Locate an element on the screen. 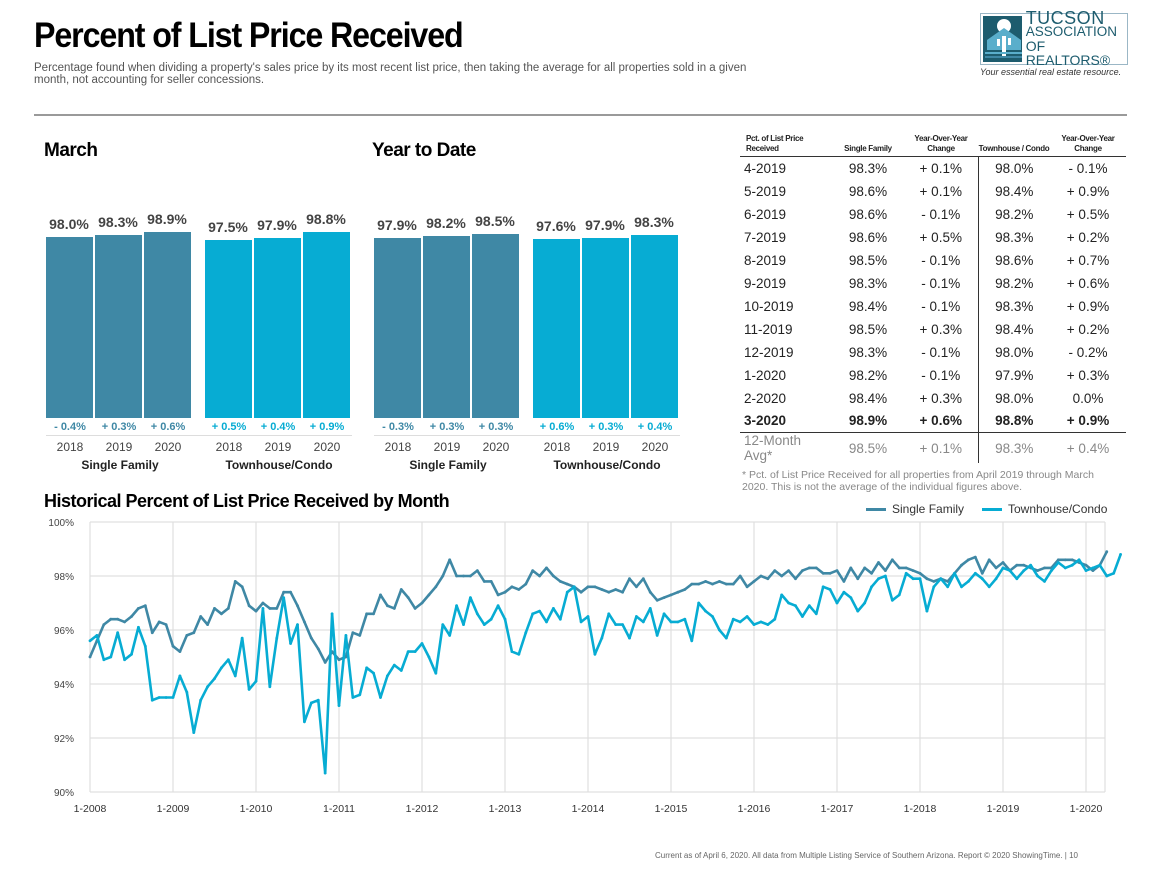 Image resolution: width=1158 pixels, height=873 pixels. bar-value-label: 98.9% is located at coordinates (167, 218).